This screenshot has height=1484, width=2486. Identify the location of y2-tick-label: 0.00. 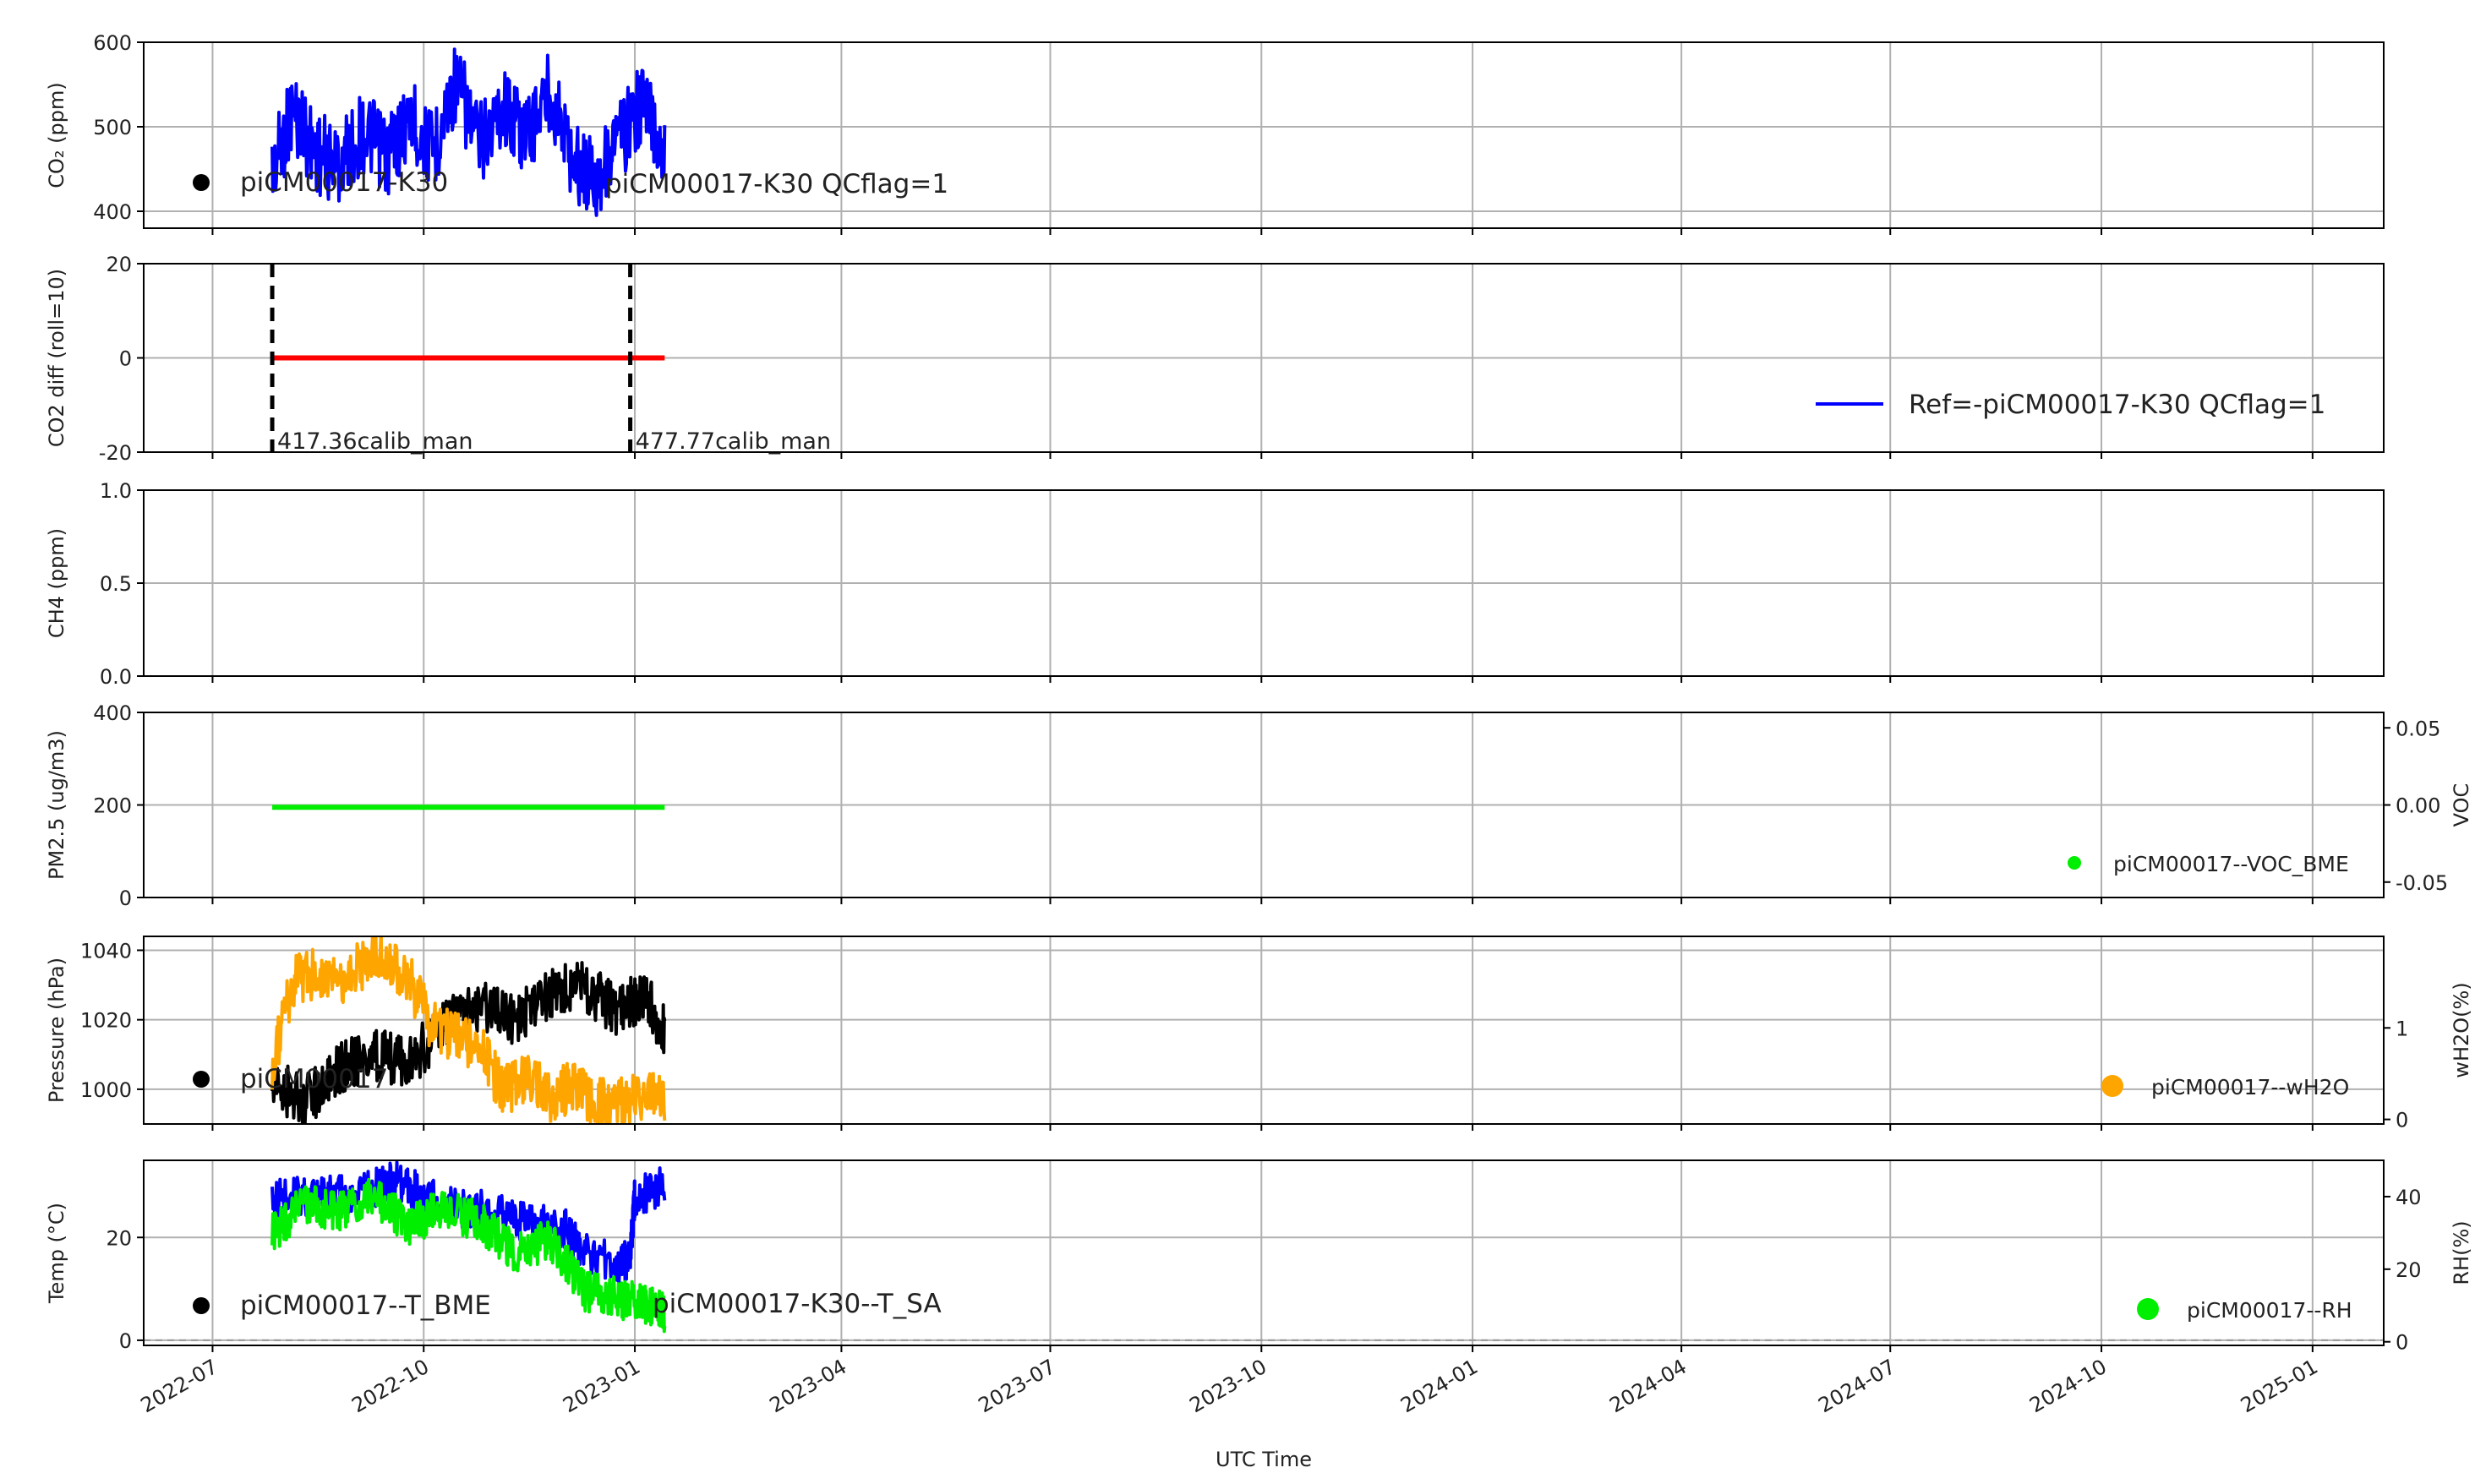
(2418, 806).